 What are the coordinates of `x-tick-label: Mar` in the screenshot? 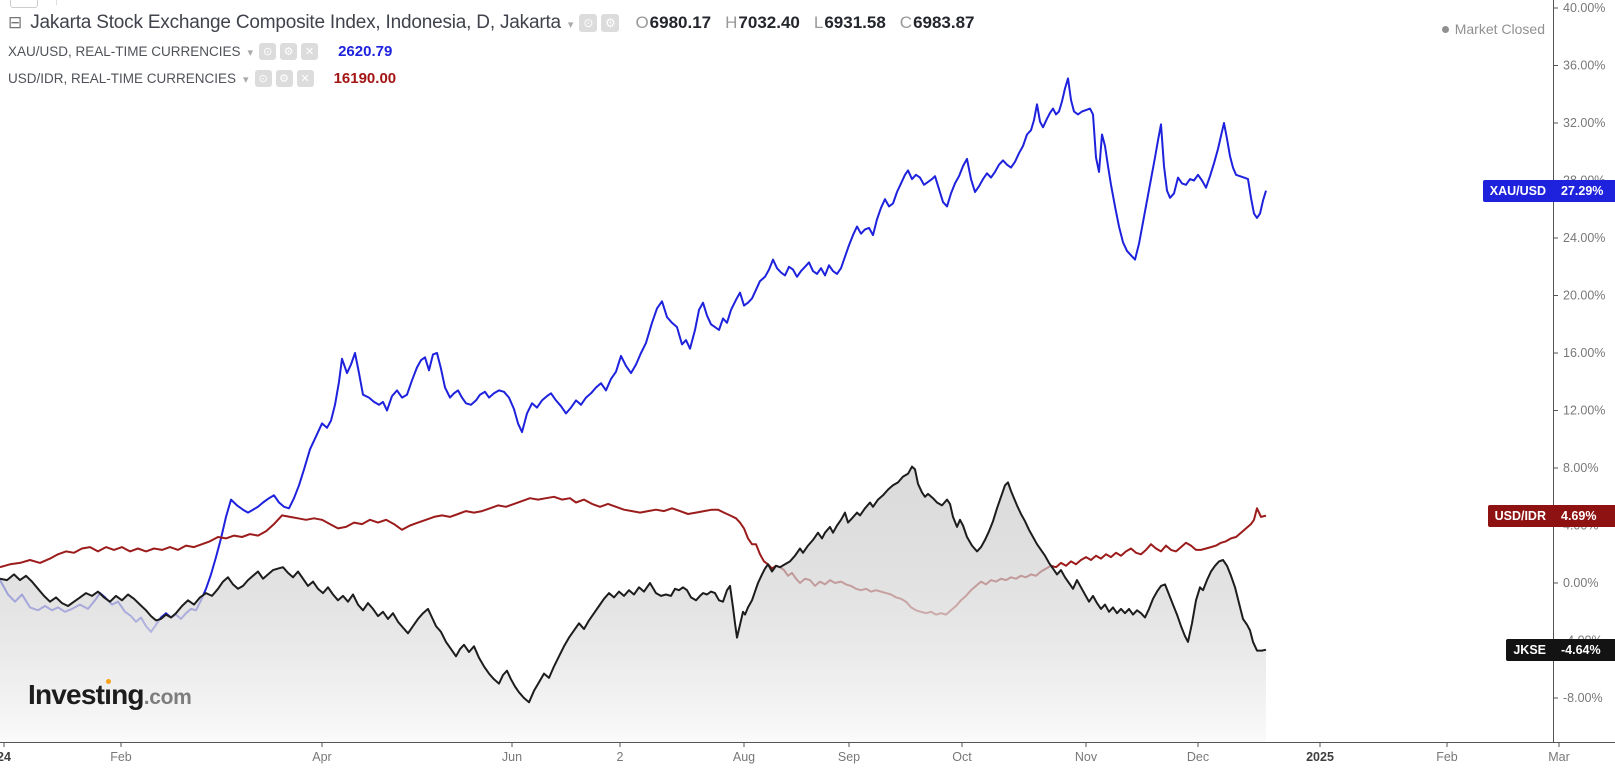 It's located at (1559, 757).